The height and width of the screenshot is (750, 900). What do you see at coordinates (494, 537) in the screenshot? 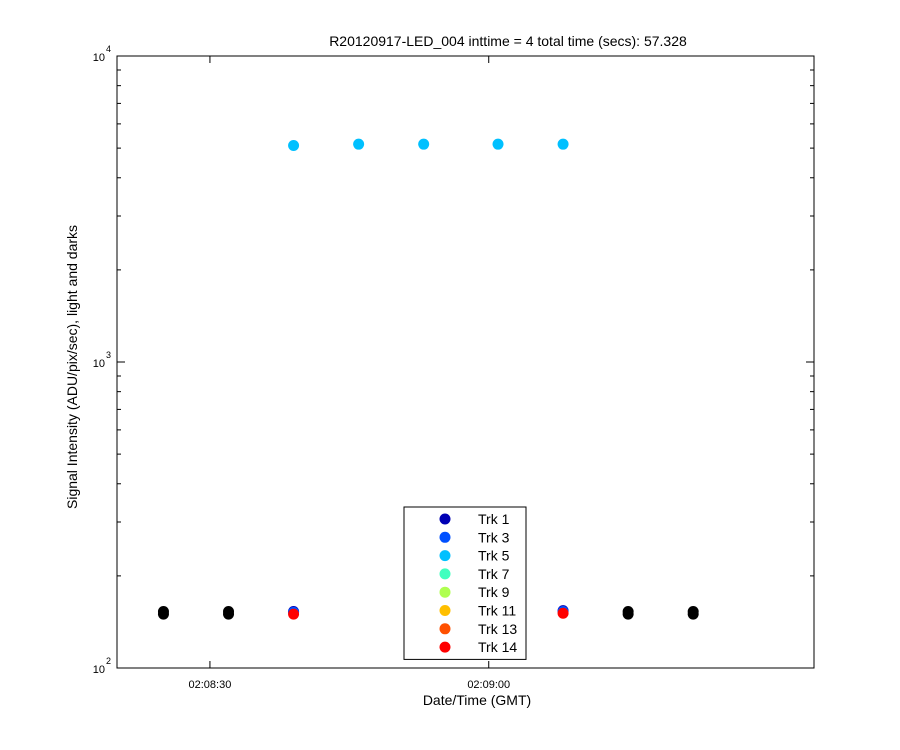
I see `legend-label: Trk 3` at bounding box center [494, 537].